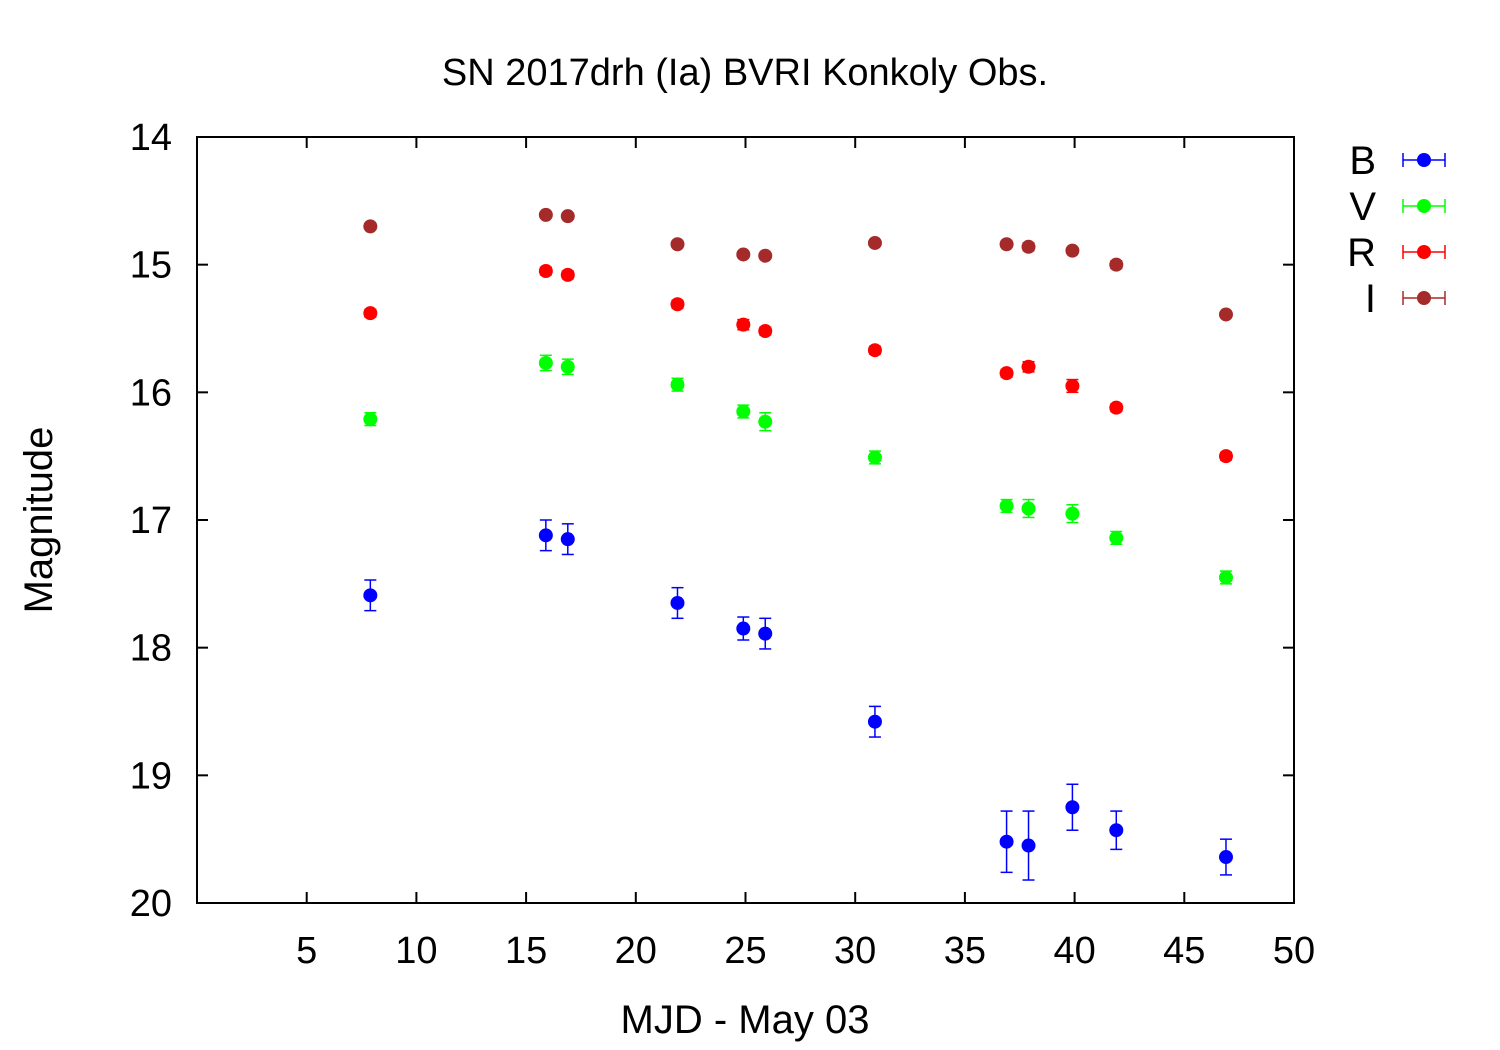 The width and height of the screenshot is (1500, 1050). I want to click on legend-label: I, so click(1370, 299).